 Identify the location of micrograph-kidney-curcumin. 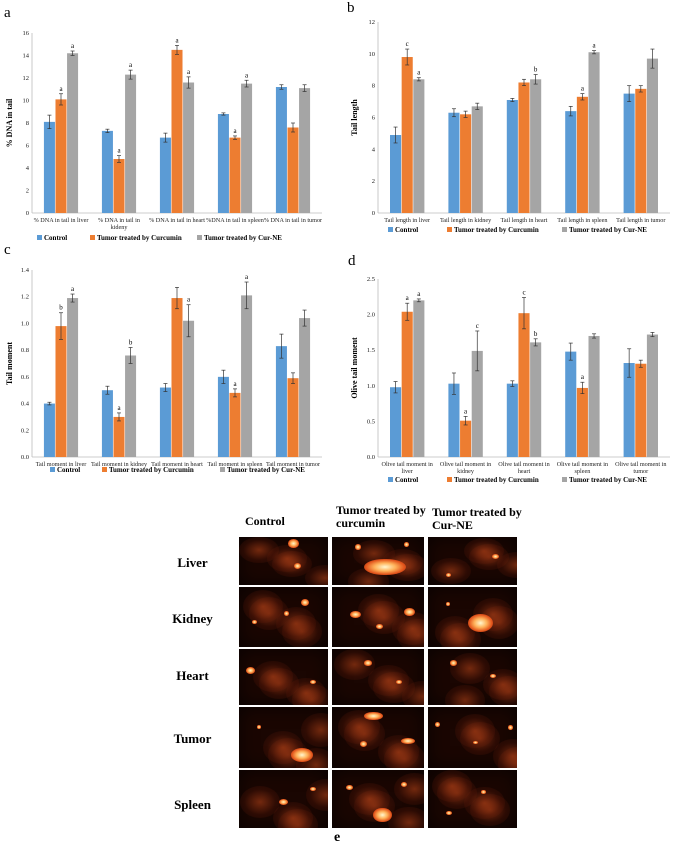
(378, 617).